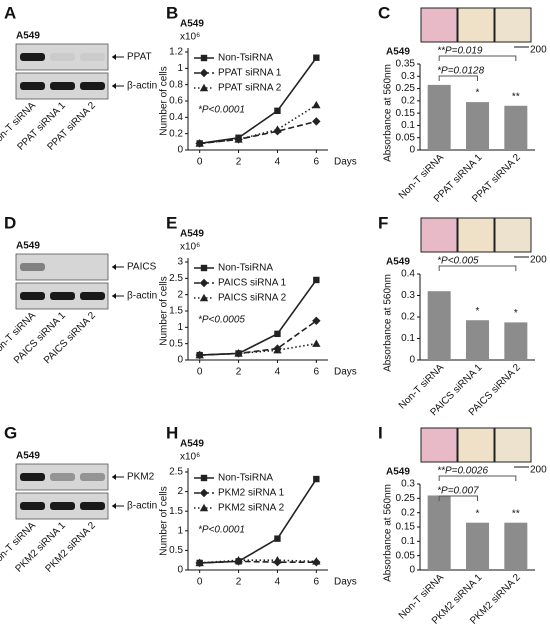 This screenshot has width=550, height=629. I want to click on band-label: PKM2, so click(141, 477).